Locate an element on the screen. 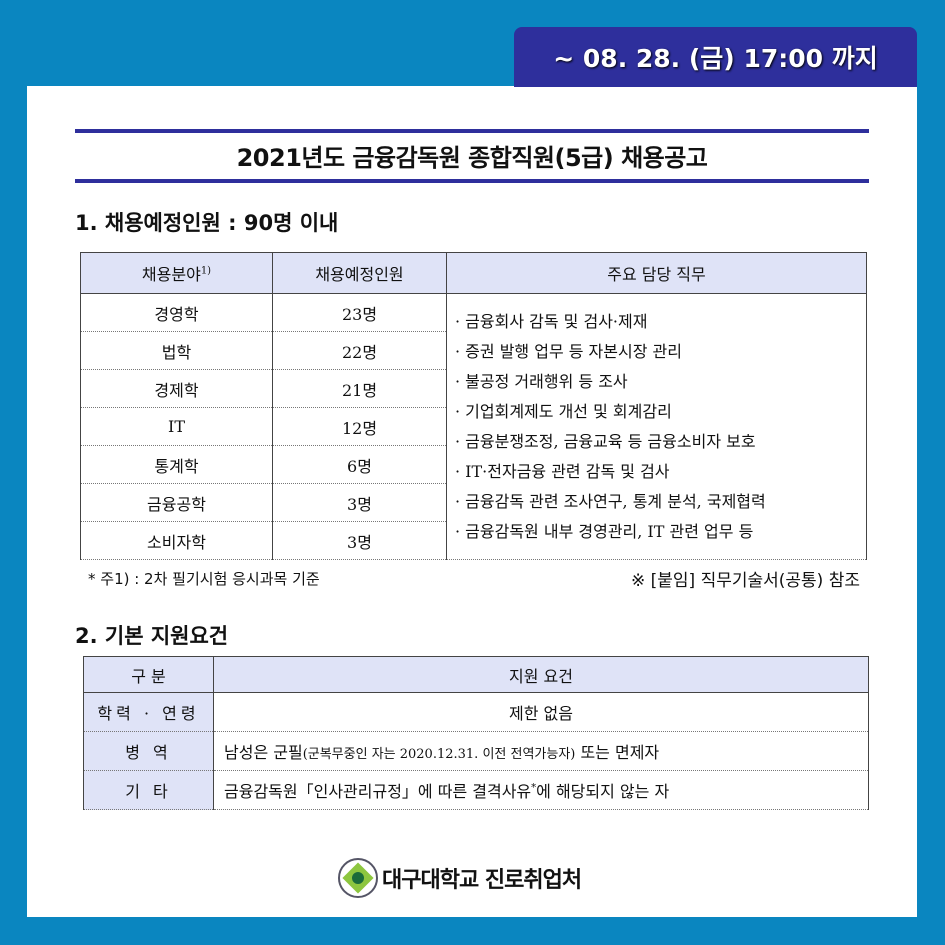 This screenshot has height=945, width=945. section-heading: 1. 채용예정인원 : 90명 이내 is located at coordinates (207, 223).